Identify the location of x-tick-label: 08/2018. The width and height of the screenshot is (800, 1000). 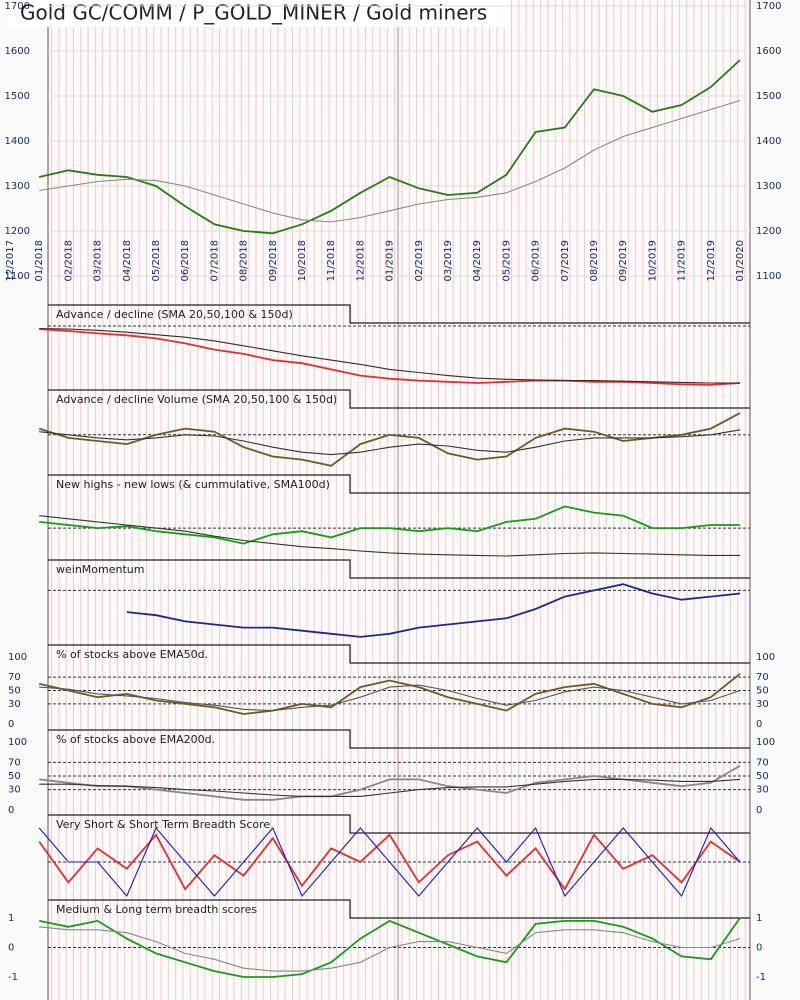
(244, 261).